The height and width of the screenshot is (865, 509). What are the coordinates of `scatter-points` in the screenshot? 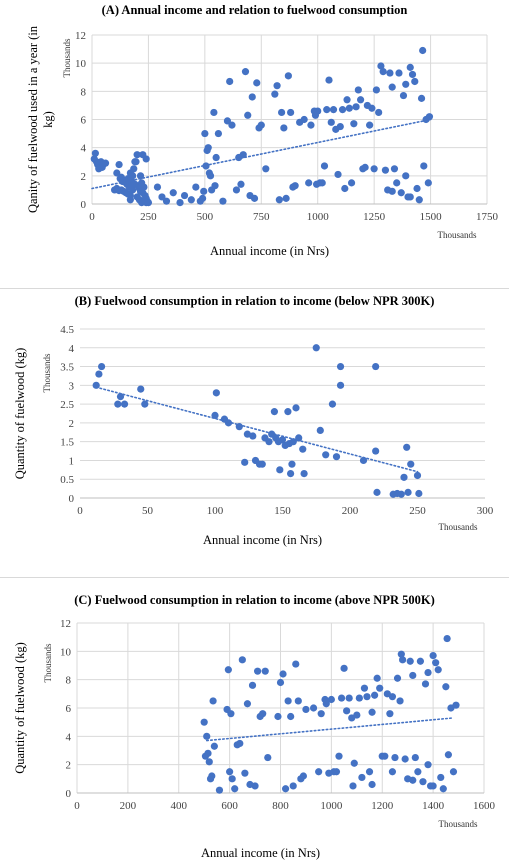 It's located at (257, 421).